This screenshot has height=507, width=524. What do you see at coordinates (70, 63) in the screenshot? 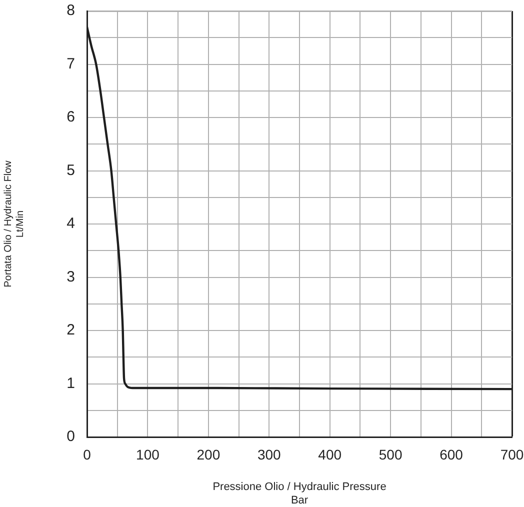
I see `y-tick-label: 7` at bounding box center [70, 63].